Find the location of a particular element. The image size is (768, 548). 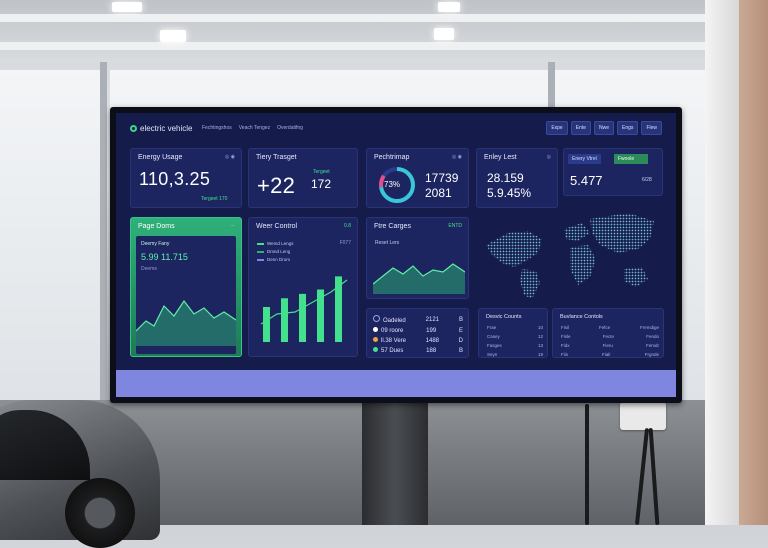

trend-line is located at coordinates (304, 302).